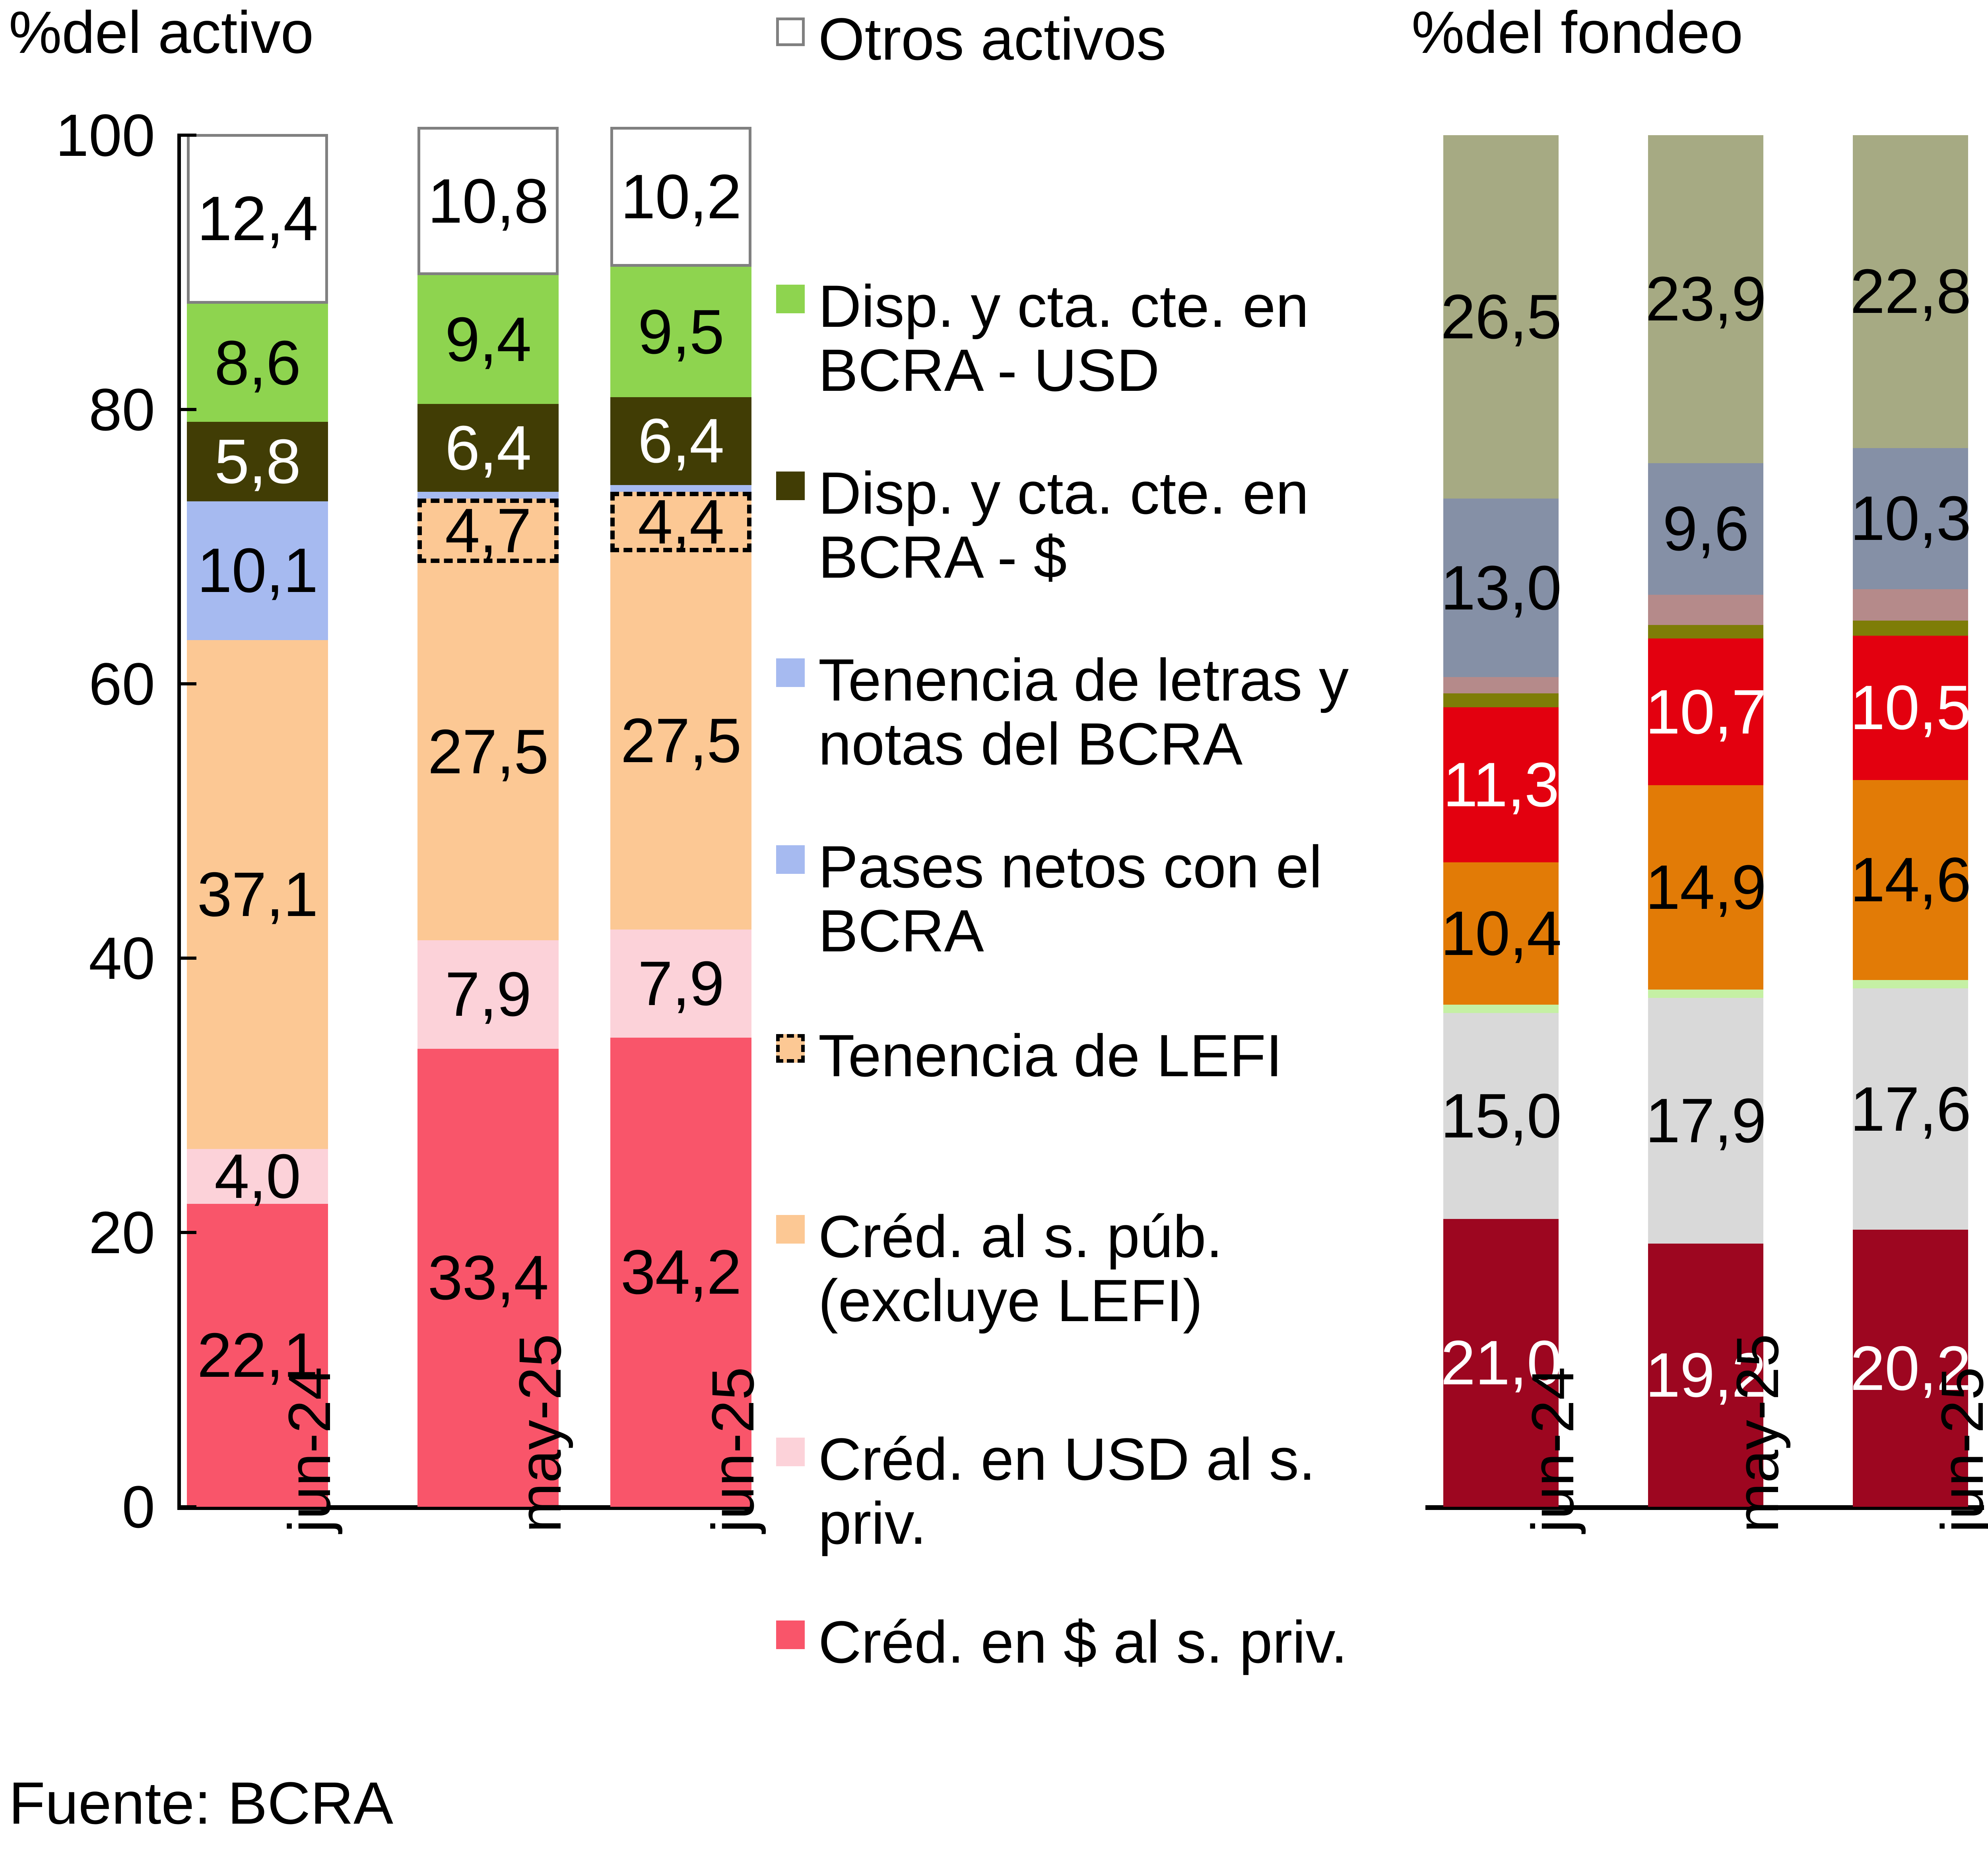 This screenshot has height=1865, width=1988. What do you see at coordinates (257, 363) in the screenshot?
I see `bar-segment-jun-24-7: 8,6` at bounding box center [257, 363].